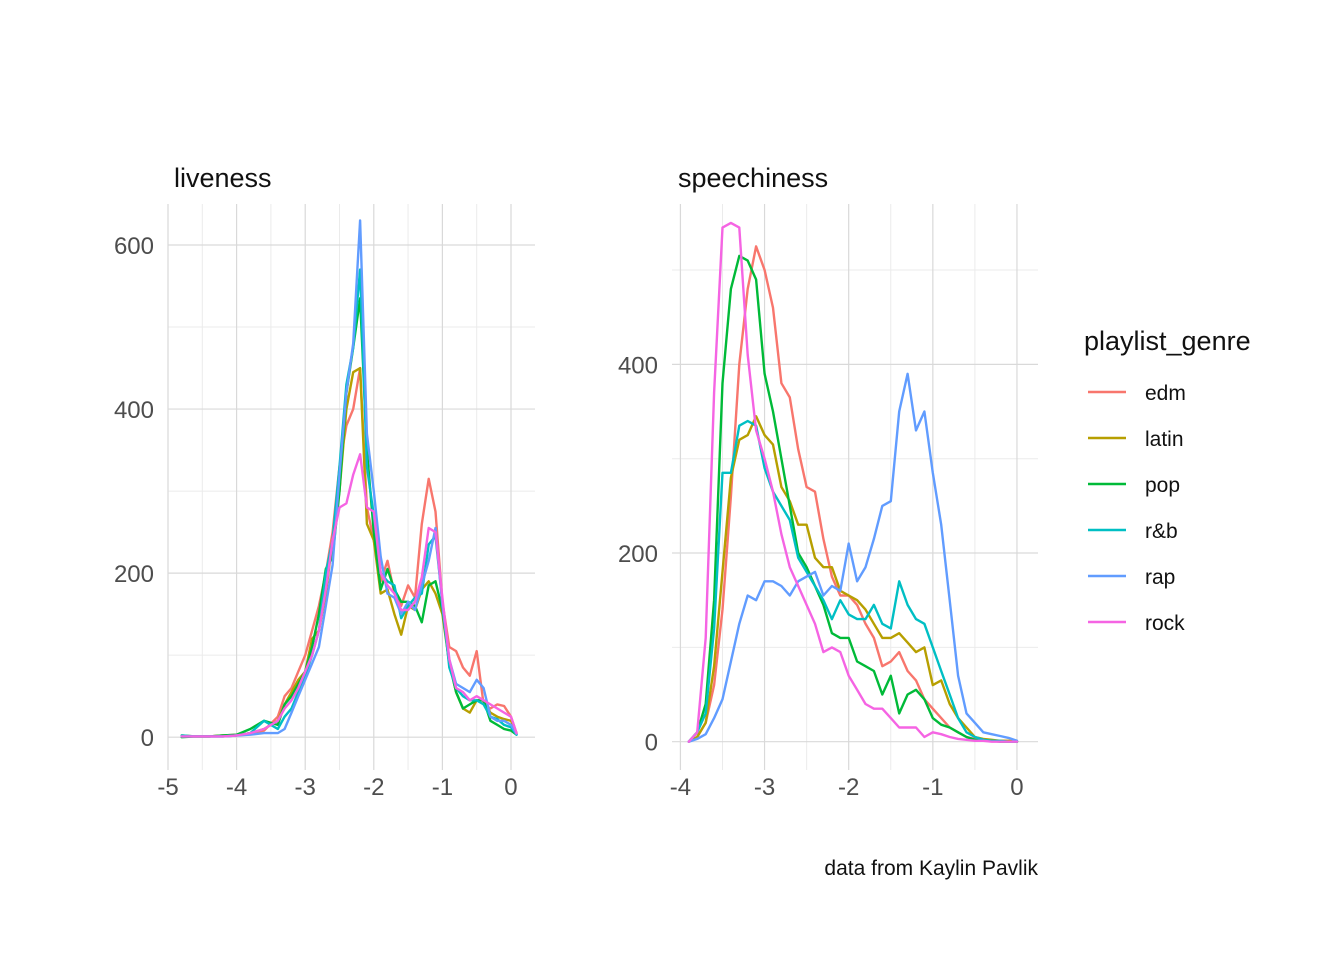  I want to click on speechiness-tick-labels: -4 -3 -2 -1 0 0 200 400, so click(821, 576).